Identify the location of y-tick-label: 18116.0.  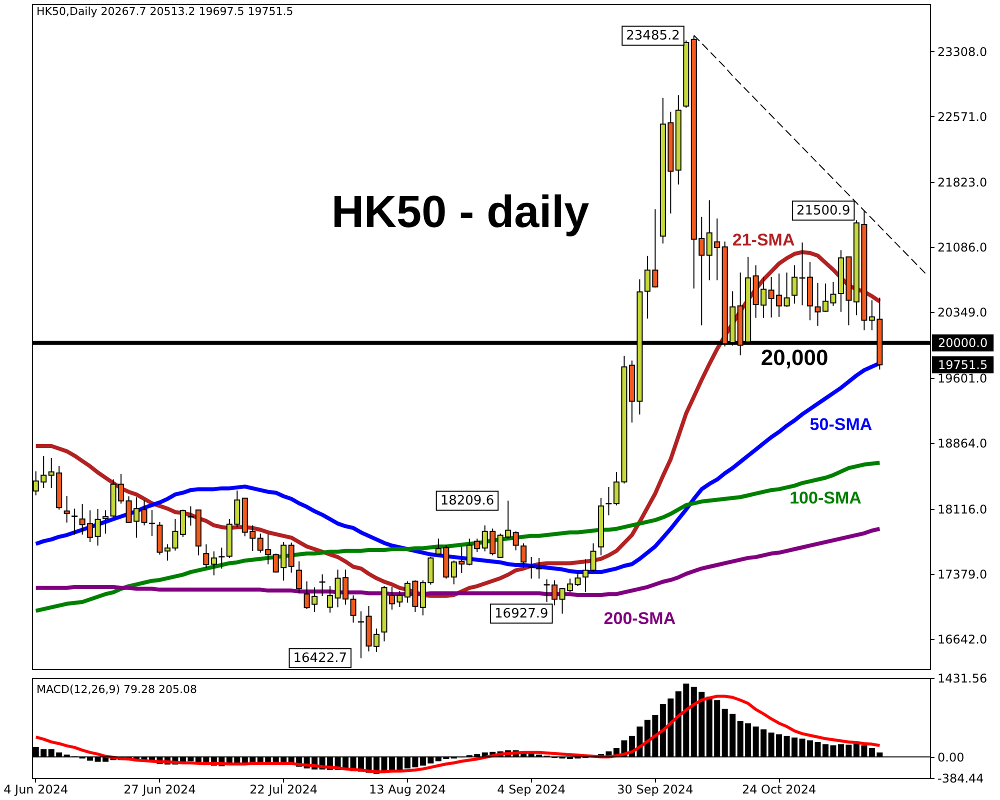
(963, 509).